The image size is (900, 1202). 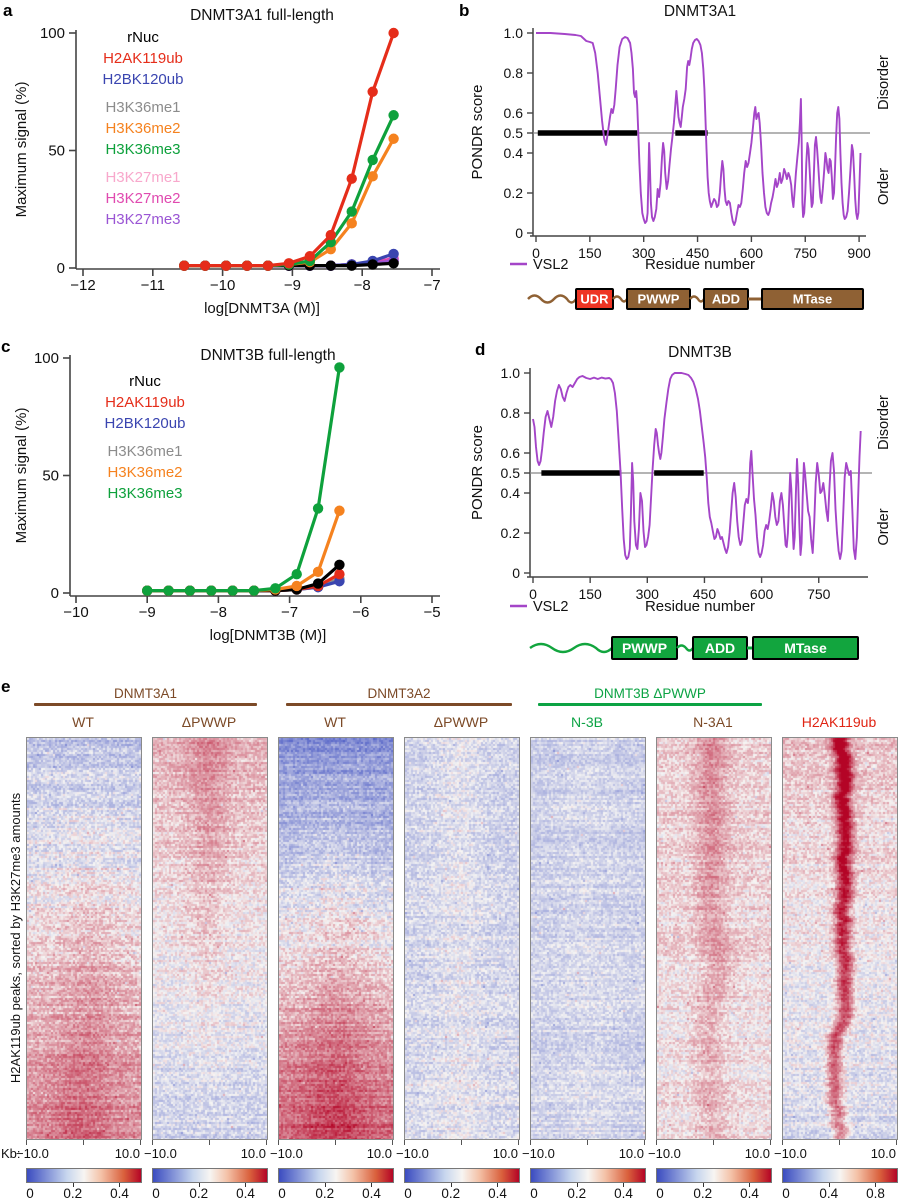 I want to click on linker-squiggle, so click(x=685, y=648).